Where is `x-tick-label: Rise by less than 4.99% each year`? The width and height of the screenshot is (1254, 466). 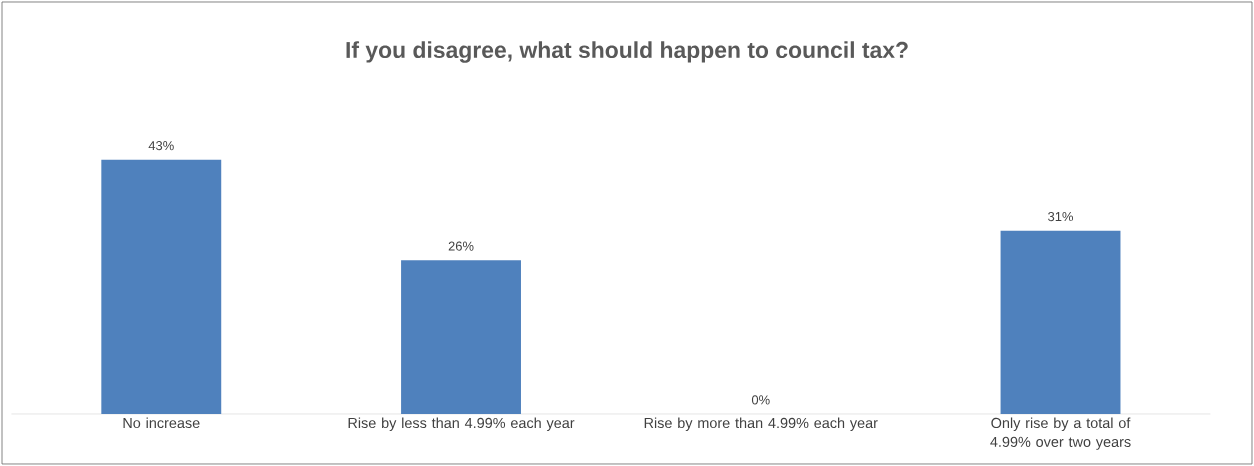 x-tick-label: Rise by less than 4.99% each year is located at coordinates (461, 424).